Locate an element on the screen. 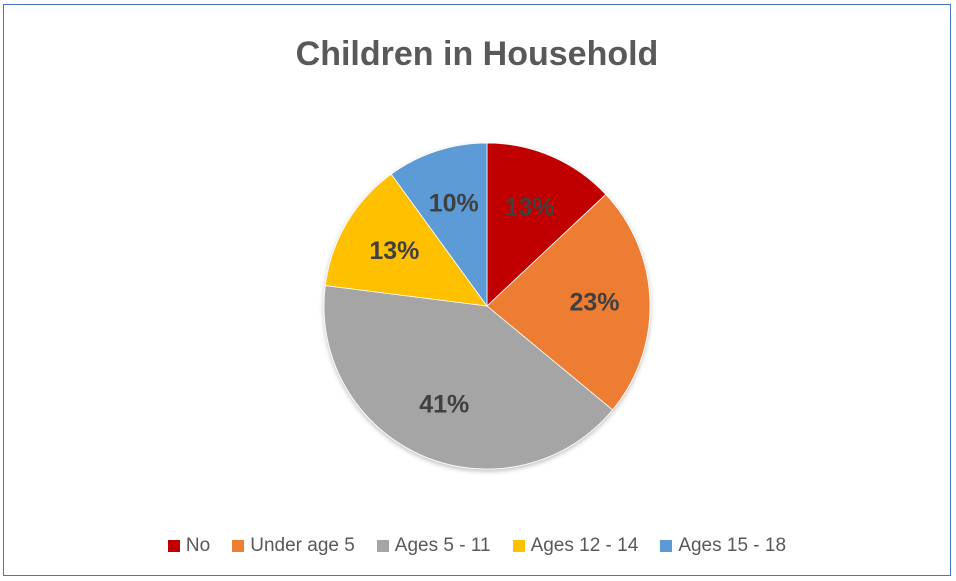  legend-item-under-age-5: Under age 5 is located at coordinates (293, 546).